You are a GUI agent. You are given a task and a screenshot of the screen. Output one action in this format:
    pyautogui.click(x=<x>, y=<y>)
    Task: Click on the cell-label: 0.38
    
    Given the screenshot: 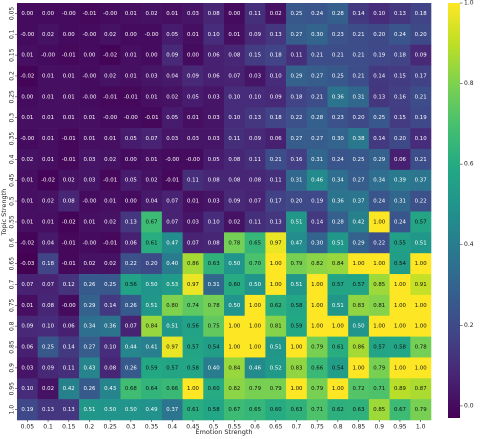 What is the action you would take?
    pyautogui.click(x=359, y=139)
    